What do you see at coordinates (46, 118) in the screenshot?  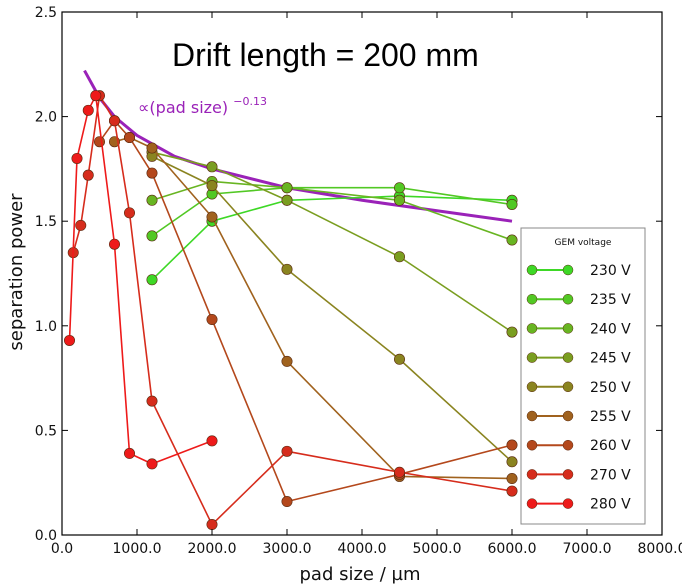 I see `y-tick-label: 2.0` at bounding box center [46, 118].